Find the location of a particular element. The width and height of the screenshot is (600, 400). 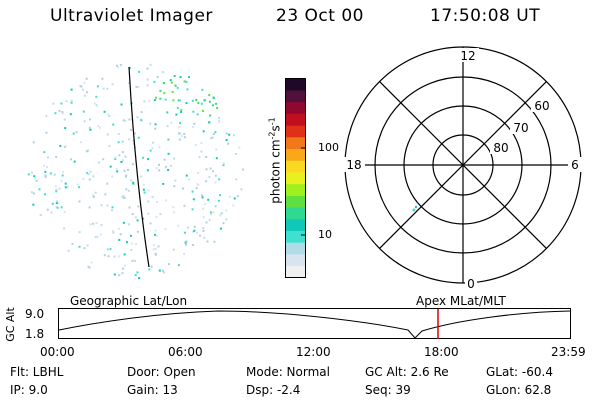

lat-label-60: 60 is located at coordinates (541, 106).